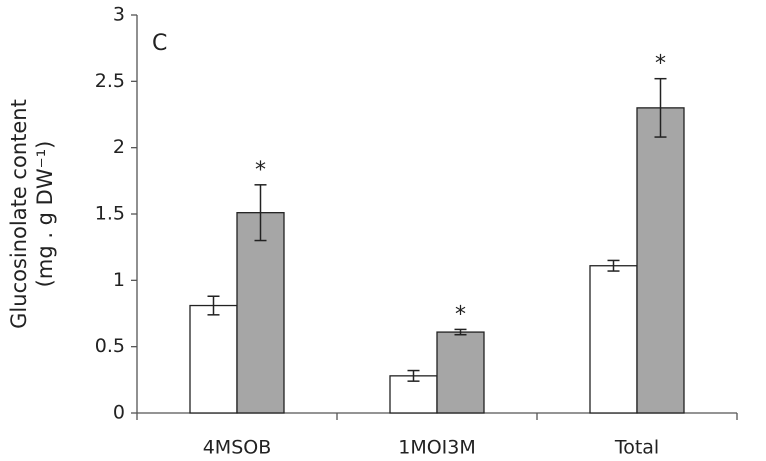 Image resolution: width=766 pixels, height=461 pixels. Describe the element at coordinates (119, 147) in the screenshot. I see `y-tick-label: 2` at that location.